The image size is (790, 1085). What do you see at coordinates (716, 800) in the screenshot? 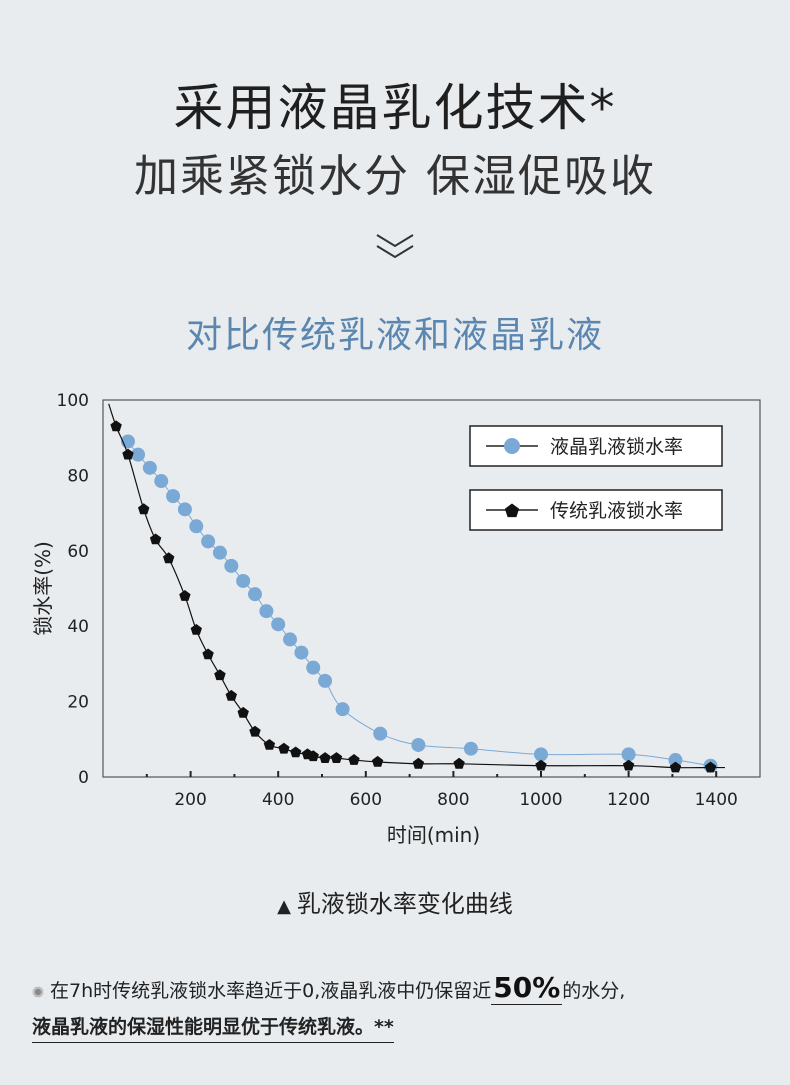
I see `x-tick-label: 1400` at bounding box center [716, 800].